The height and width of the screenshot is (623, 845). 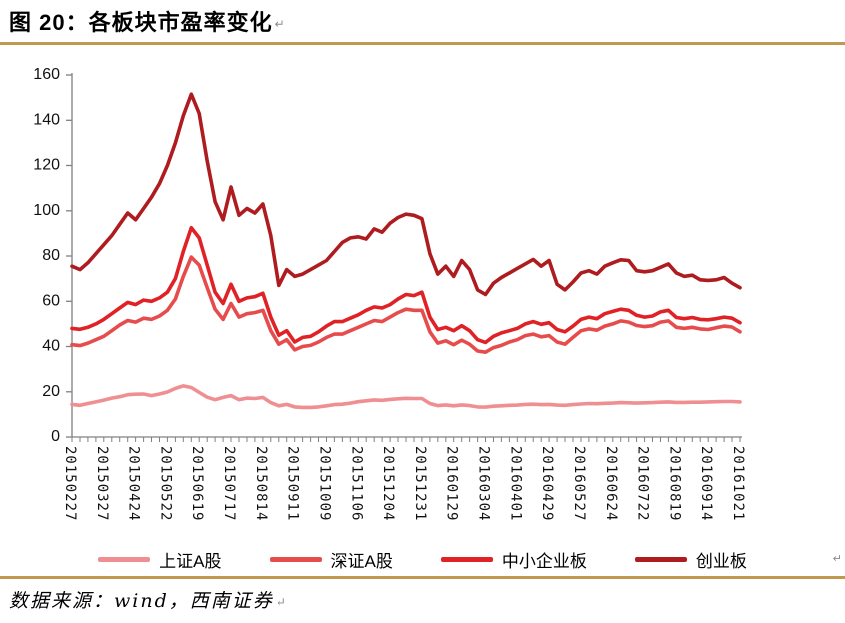 I want to click on y-axis-tick-label: 160, so click(x=46, y=74).